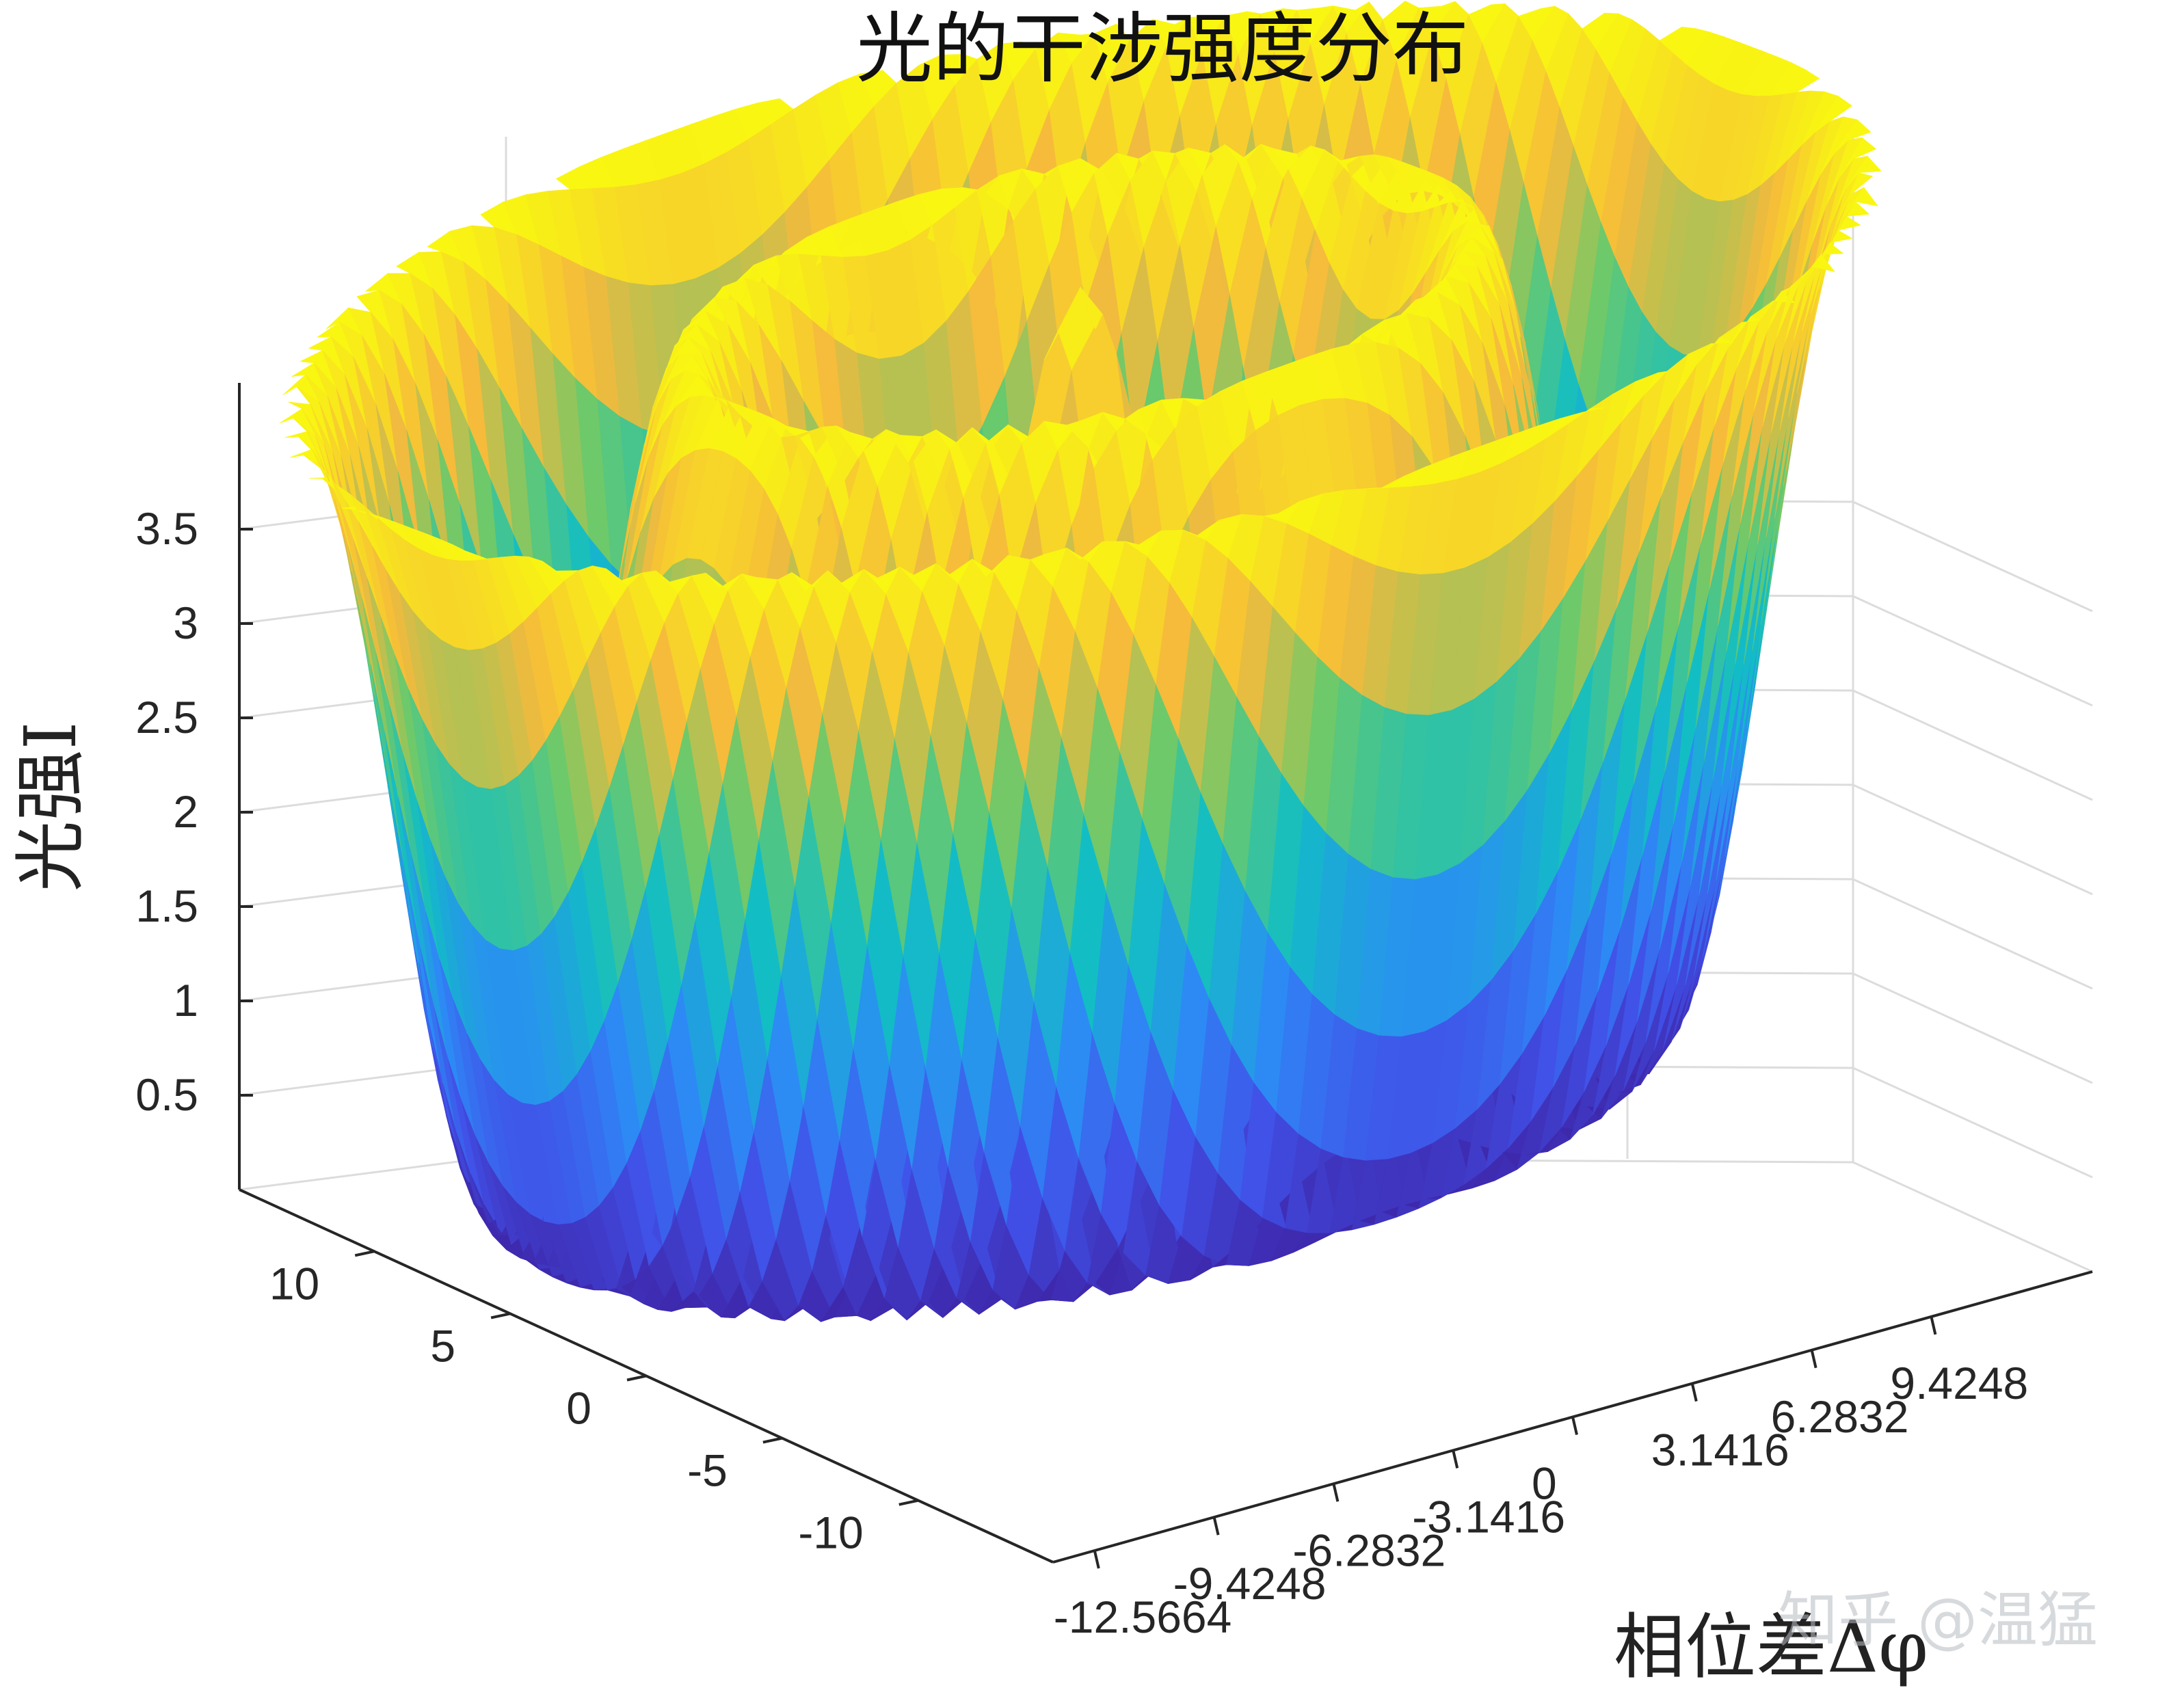  What do you see at coordinates (166, 906) in the screenshot?
I see `z-tick-label: 1.5` at bounding box center [166, 906].